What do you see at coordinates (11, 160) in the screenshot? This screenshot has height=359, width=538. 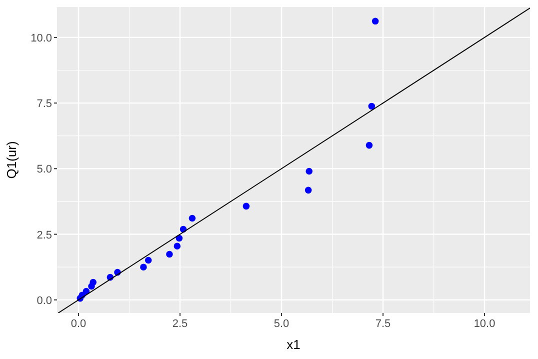 I see `y-axis-title: Q1(ur)` at bounding box center [11, 160].